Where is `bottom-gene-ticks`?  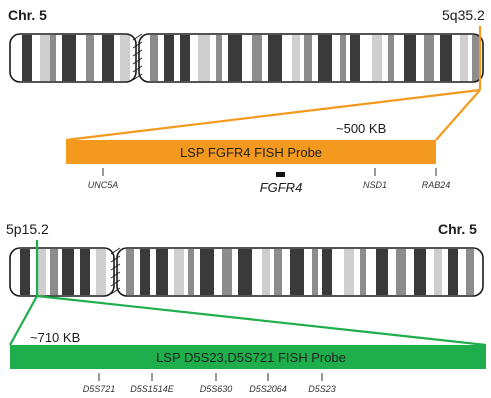 bottom-gene-ticks is located at coordinates (210, 377).